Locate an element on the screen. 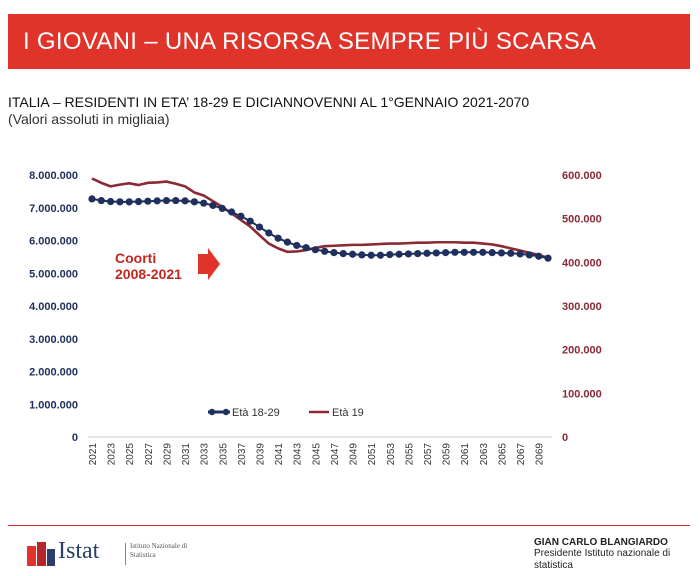 The image size is (700, 576). author-name: GIAN CARLO BLANGIARDO is located at coordinates (601, 542).